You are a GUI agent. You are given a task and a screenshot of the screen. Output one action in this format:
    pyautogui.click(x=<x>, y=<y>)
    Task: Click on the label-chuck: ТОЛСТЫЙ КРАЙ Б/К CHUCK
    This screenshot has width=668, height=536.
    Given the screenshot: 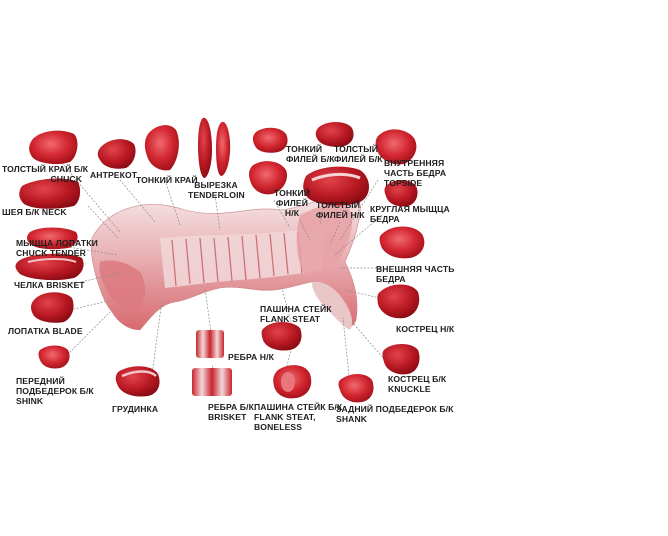 What is the action you would take?
    pyautogui.click(x=45, y=174)
    